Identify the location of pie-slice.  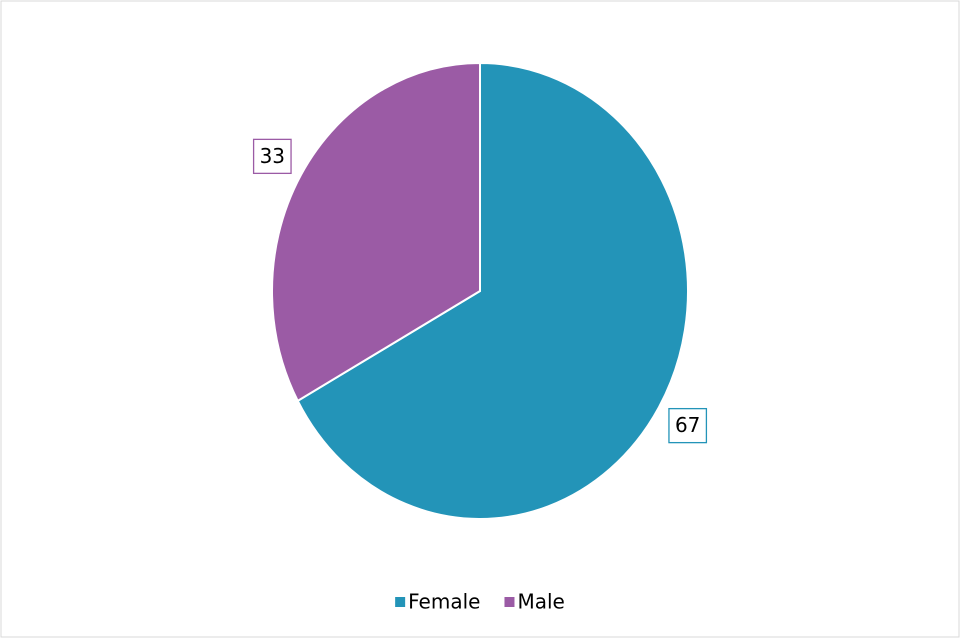
(376, 232).